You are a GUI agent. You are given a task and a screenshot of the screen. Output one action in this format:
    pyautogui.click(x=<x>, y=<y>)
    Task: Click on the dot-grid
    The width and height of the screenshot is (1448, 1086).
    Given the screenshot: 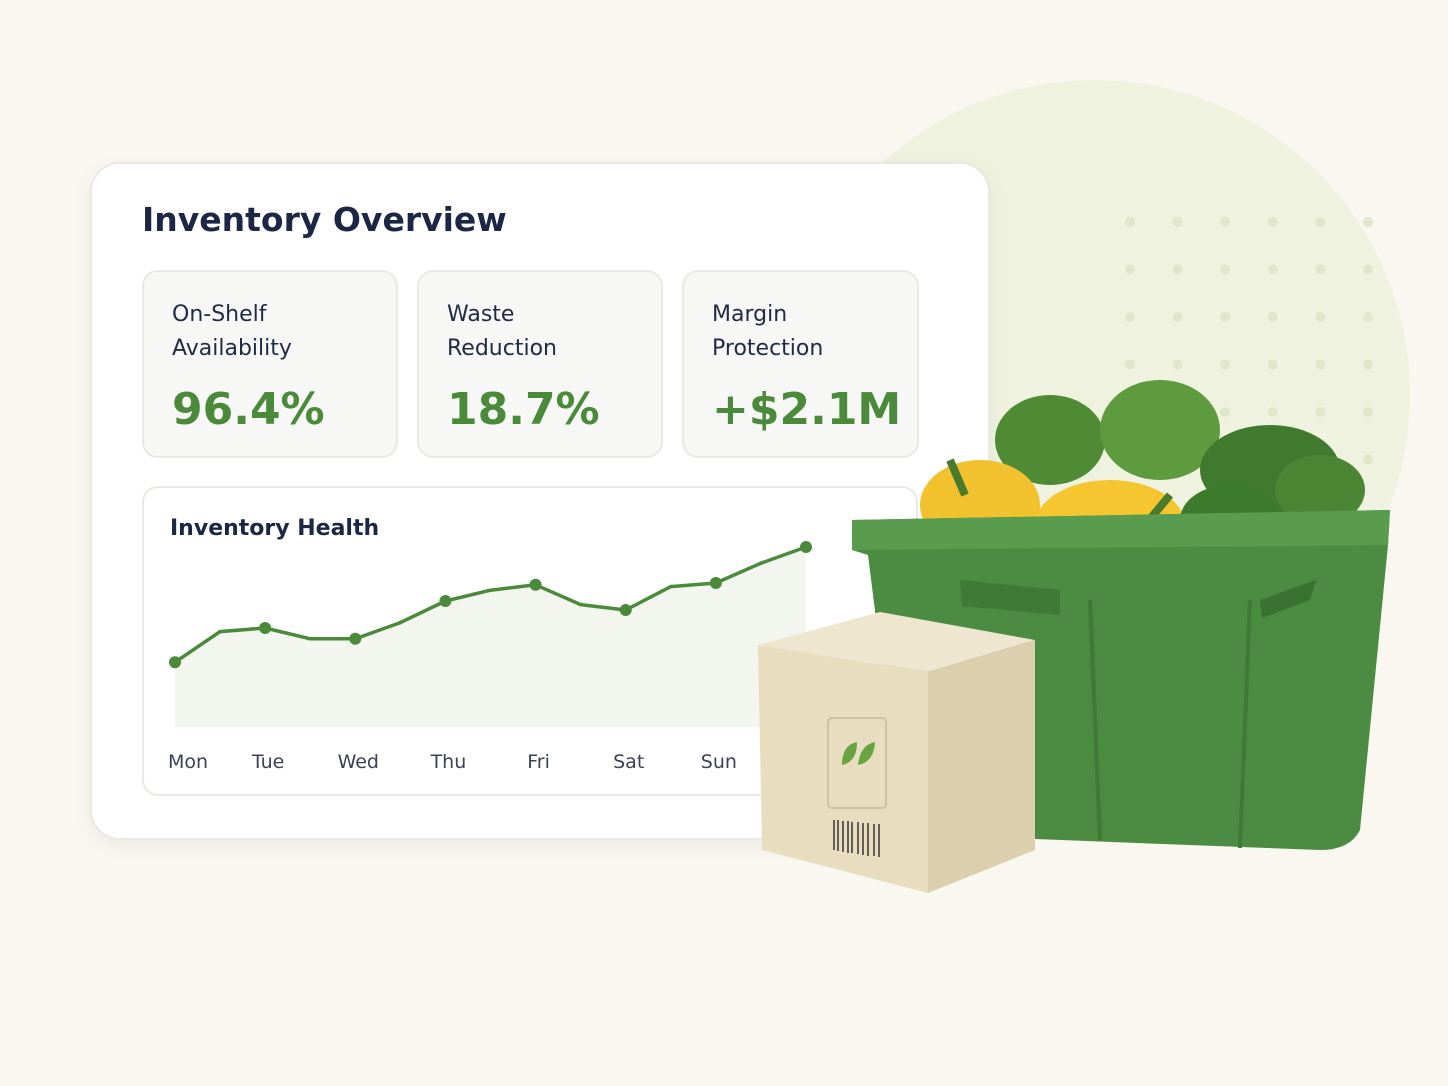 What is the action you would take?
    pyautogui.click(x=1249, y=341)
    